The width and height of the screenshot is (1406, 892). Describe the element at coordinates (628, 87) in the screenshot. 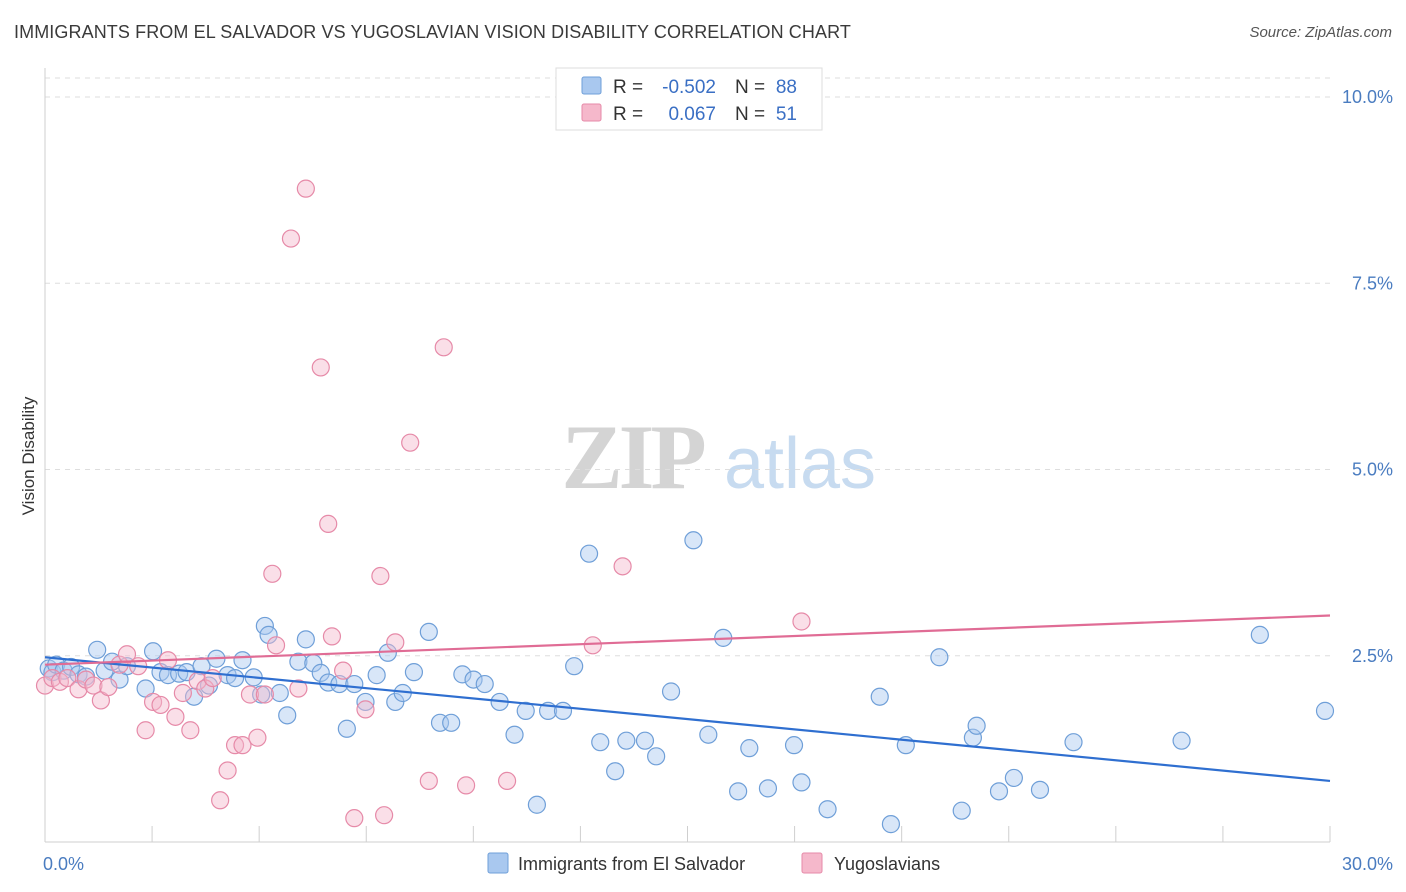

I see `stats-r-label-blue: R =` at that location.